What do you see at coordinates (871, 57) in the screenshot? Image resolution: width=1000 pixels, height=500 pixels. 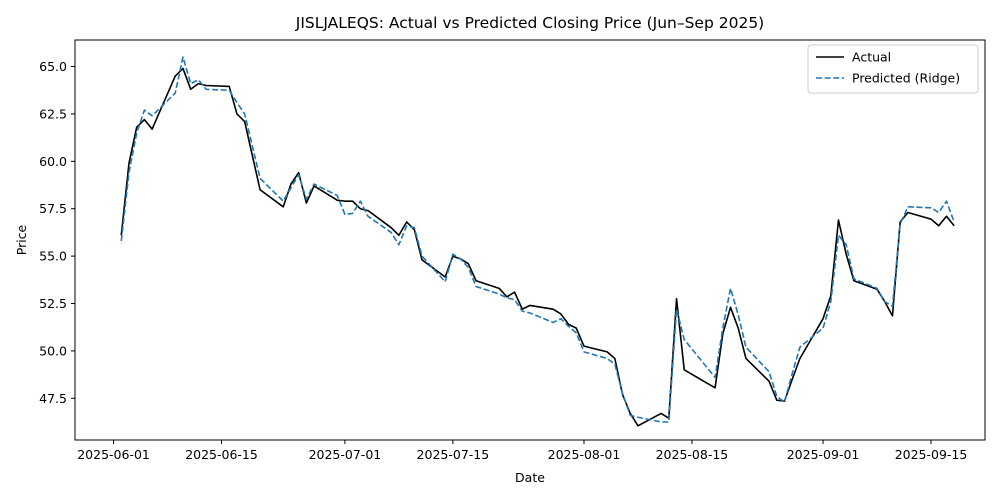 I see `legend-label: Actual` at bounding box center [871, 57].